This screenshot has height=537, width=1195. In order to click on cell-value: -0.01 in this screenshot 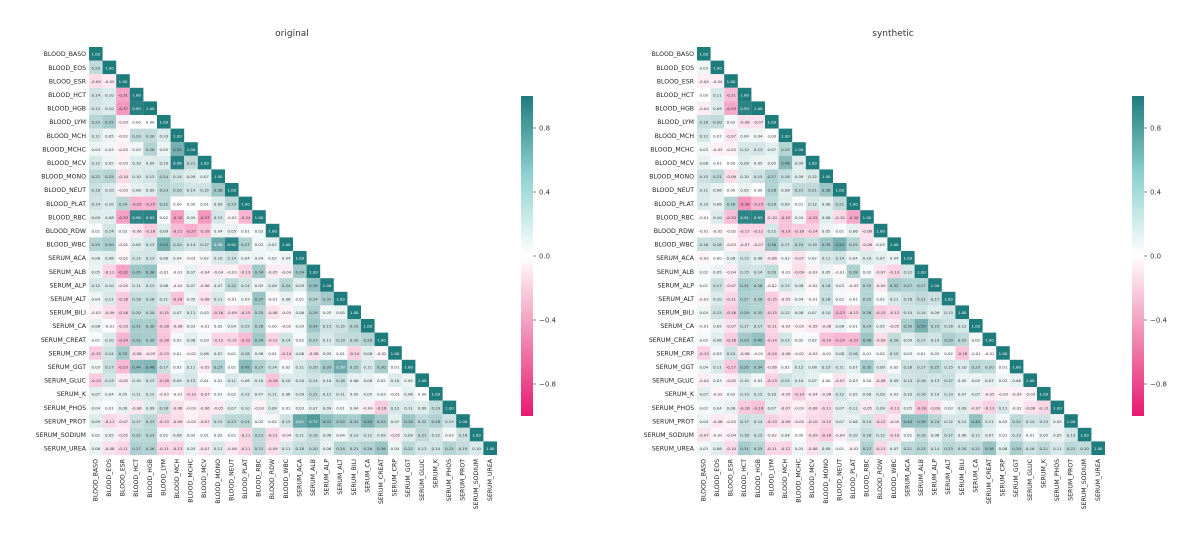, I will do `click(273, 299)`.